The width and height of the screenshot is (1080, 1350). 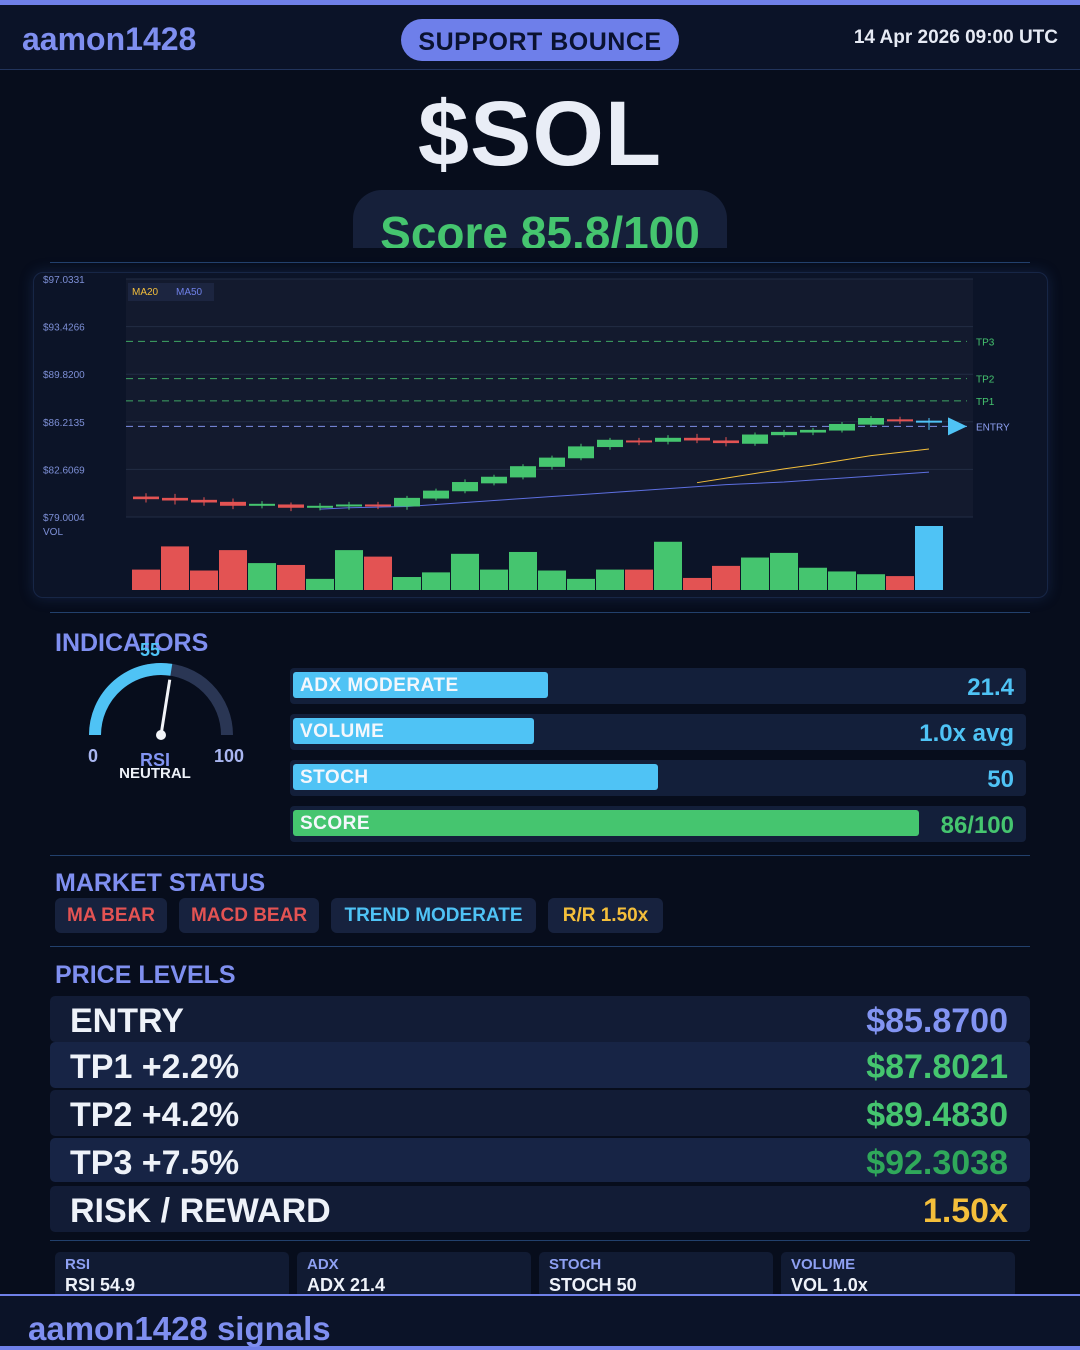 What do you see at coordinates (957, 426) in the screenshot?
I see `entry-arrow` at bounding box center [957, 426].